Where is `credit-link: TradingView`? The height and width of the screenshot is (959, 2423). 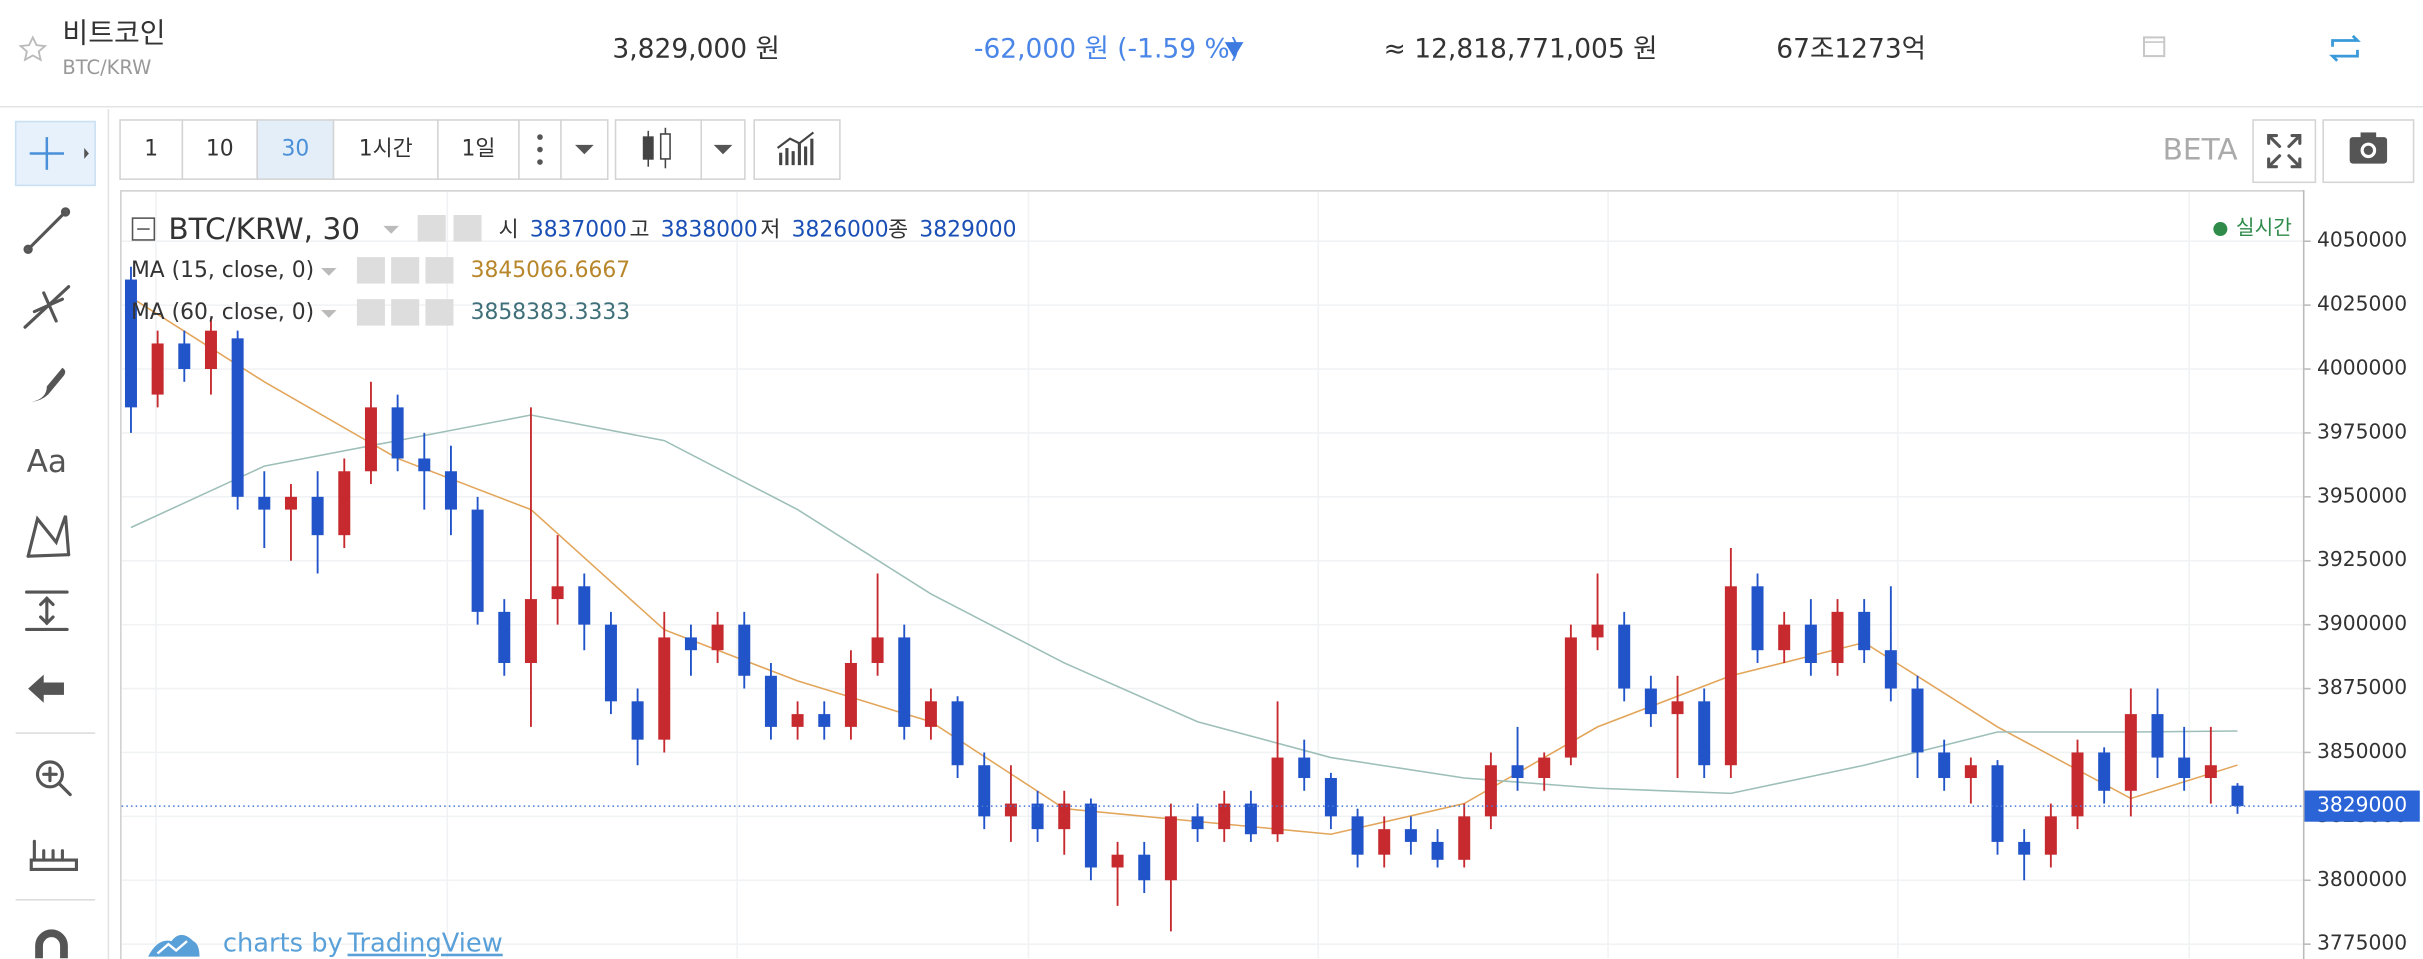
credit-link: TradingView is located at coordinates (425, 944).